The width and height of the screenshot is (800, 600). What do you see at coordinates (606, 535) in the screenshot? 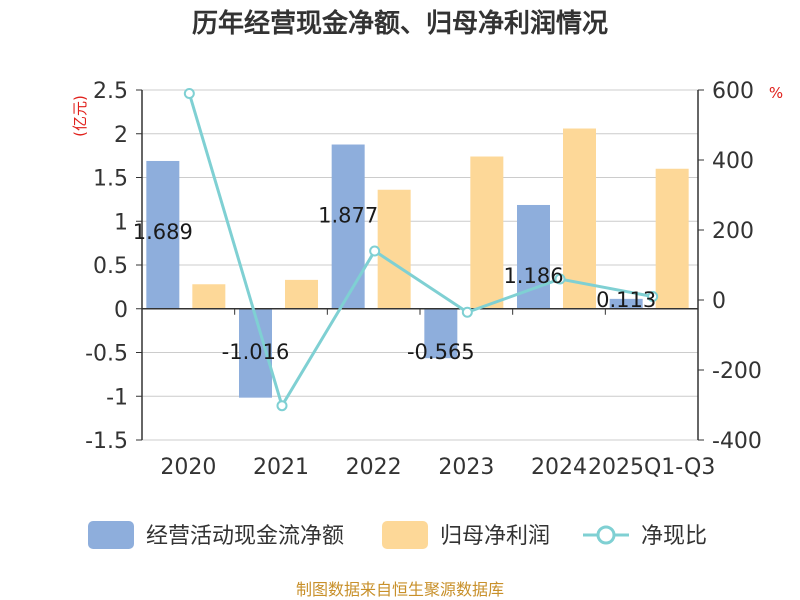
I see `legend-marker-ratio` at bounding box center [606, 535].